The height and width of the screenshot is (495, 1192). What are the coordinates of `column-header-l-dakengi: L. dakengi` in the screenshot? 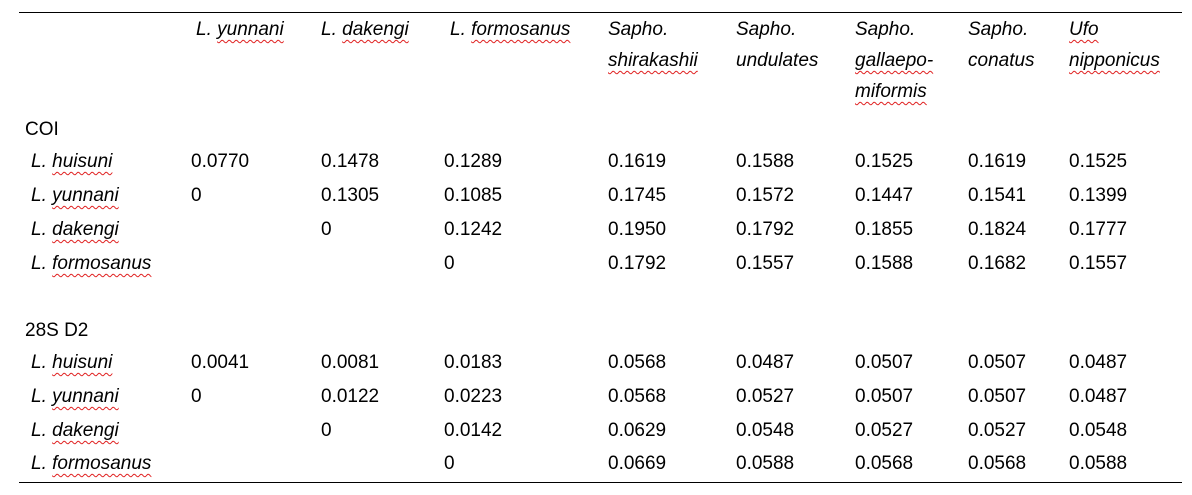 It's located at (365, 29).